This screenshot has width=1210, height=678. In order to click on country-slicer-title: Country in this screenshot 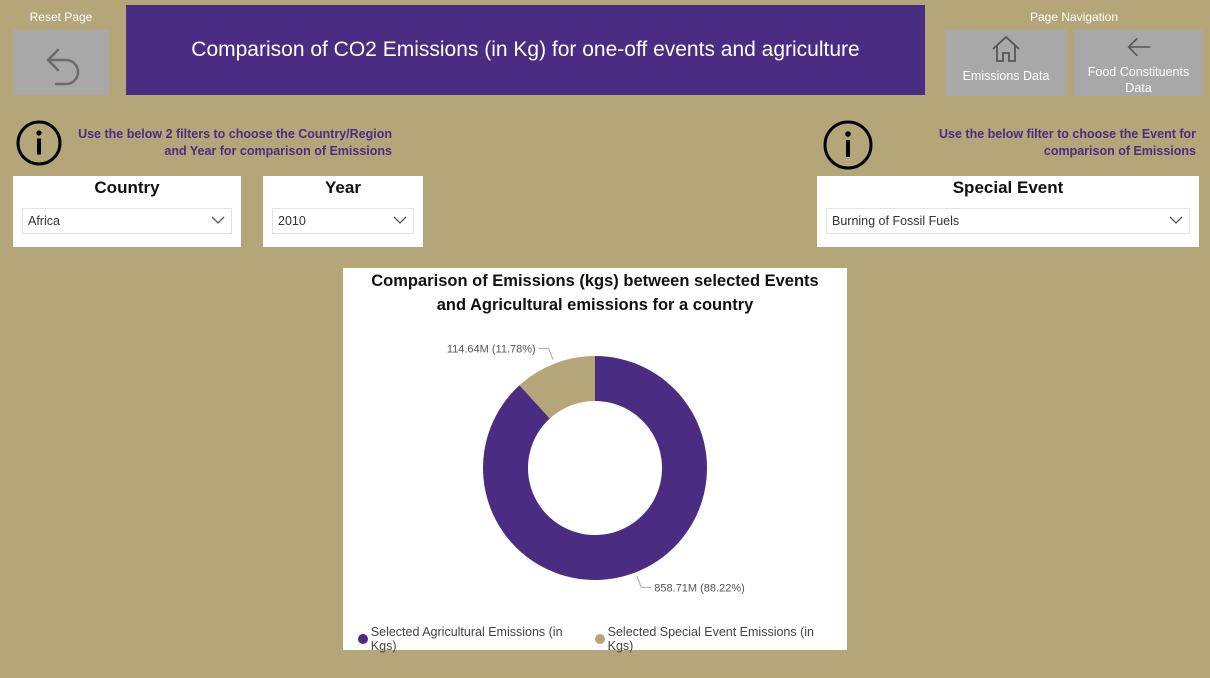, I will do `click(127, 187)`.